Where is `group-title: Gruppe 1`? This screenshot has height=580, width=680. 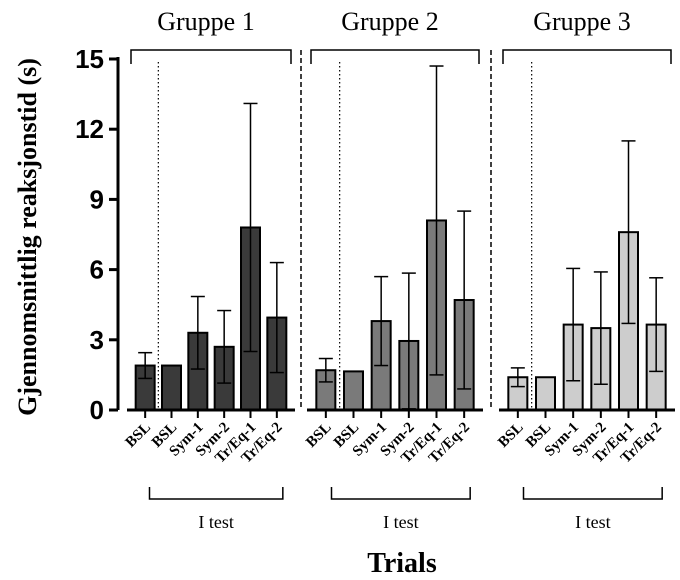
group-title: Gruppe 1 is located at coordinates (205, 21).